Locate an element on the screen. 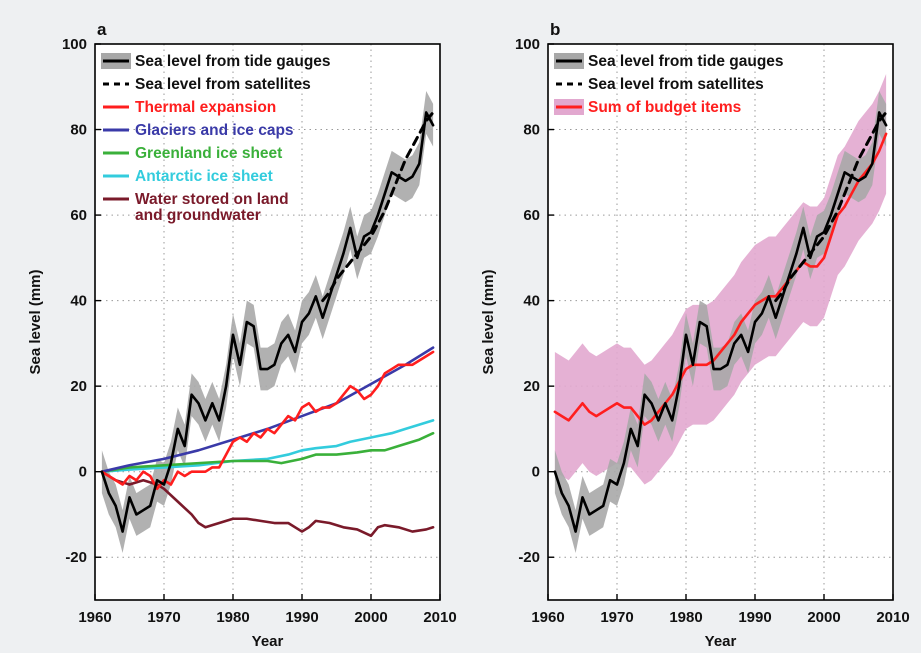 The height and width of the screenshot is (653, 921). legend-label: Antarctic ice sheet is located at coordinates (204, 176).